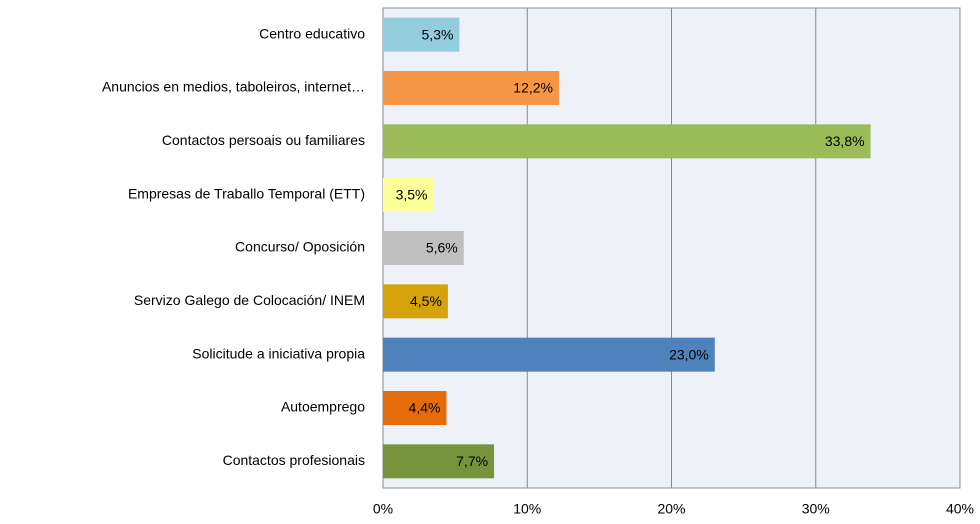  Describe the element at coordinates (442, 248) in the screenshot. I see `data-label: 5,6%` at that location.